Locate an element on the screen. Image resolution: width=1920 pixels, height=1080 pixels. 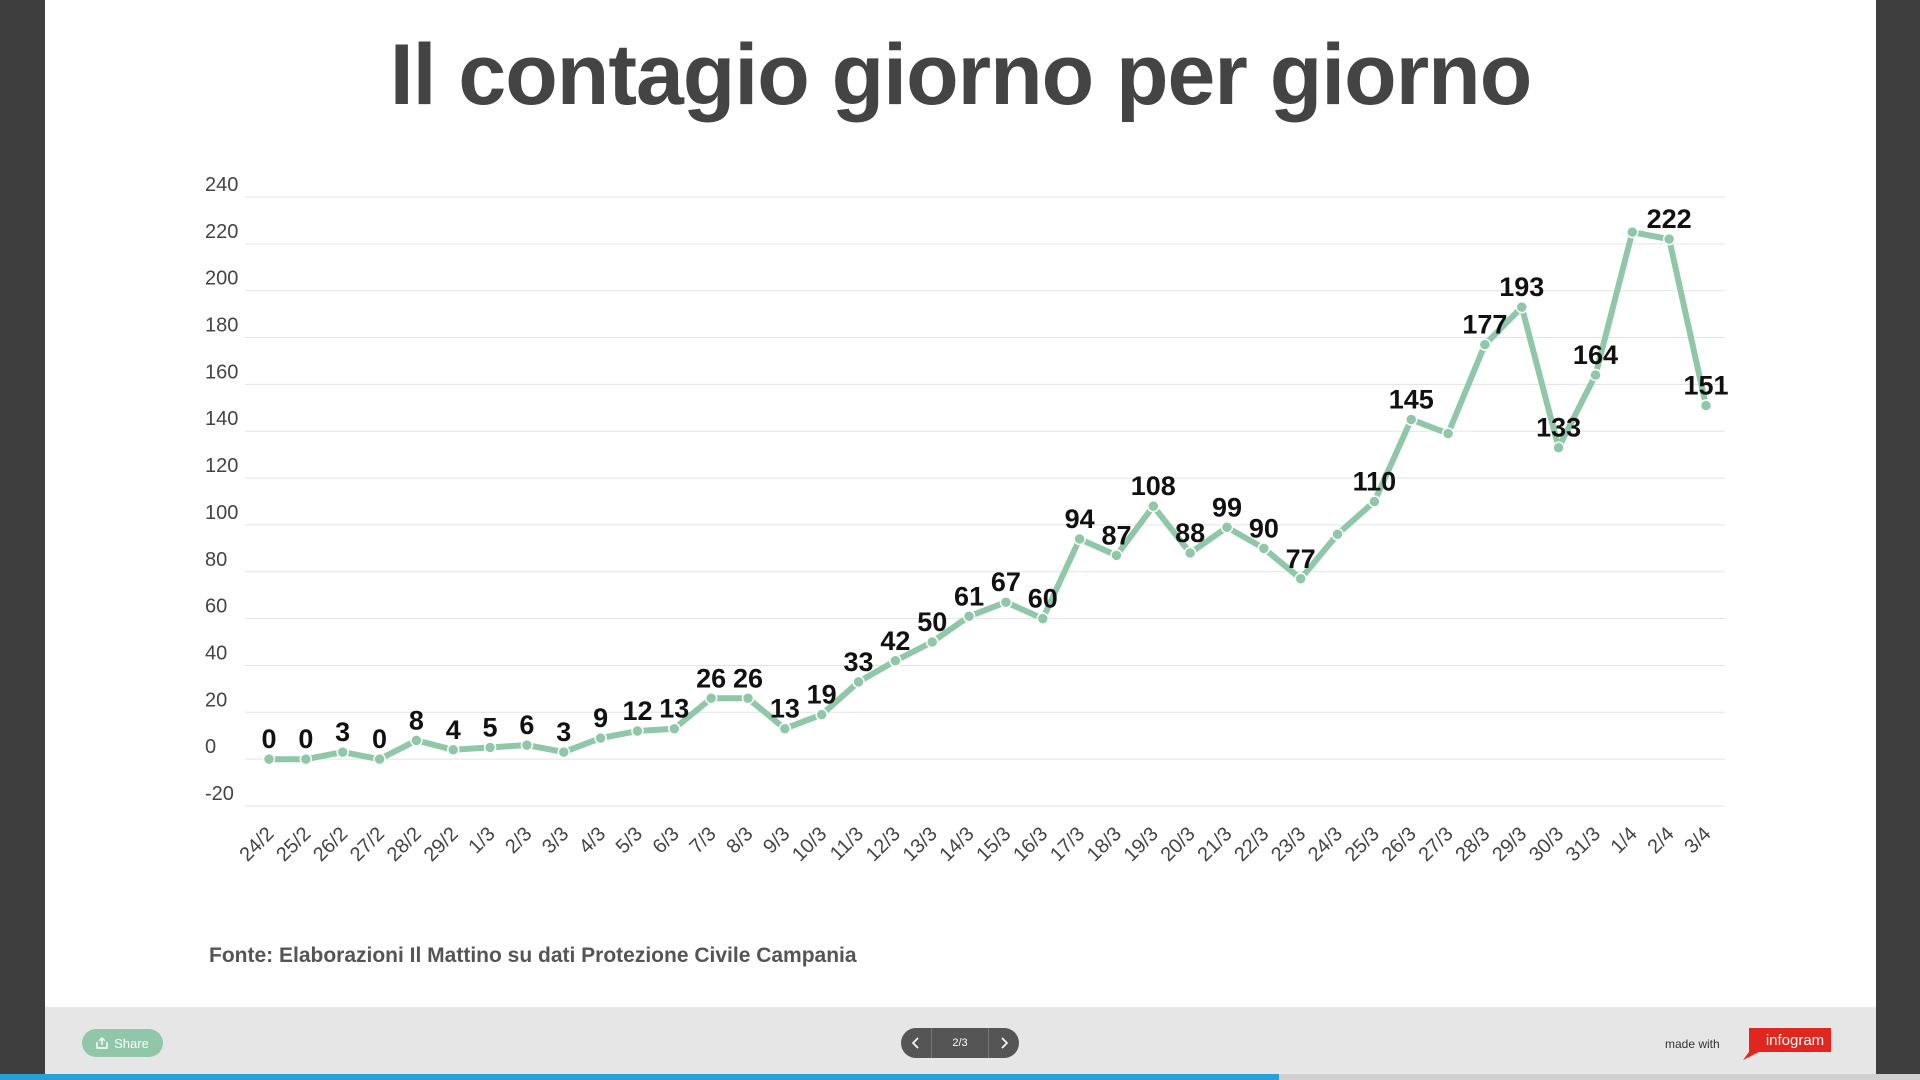
chevron-right-icon is located at coordinates (1005, 1043).